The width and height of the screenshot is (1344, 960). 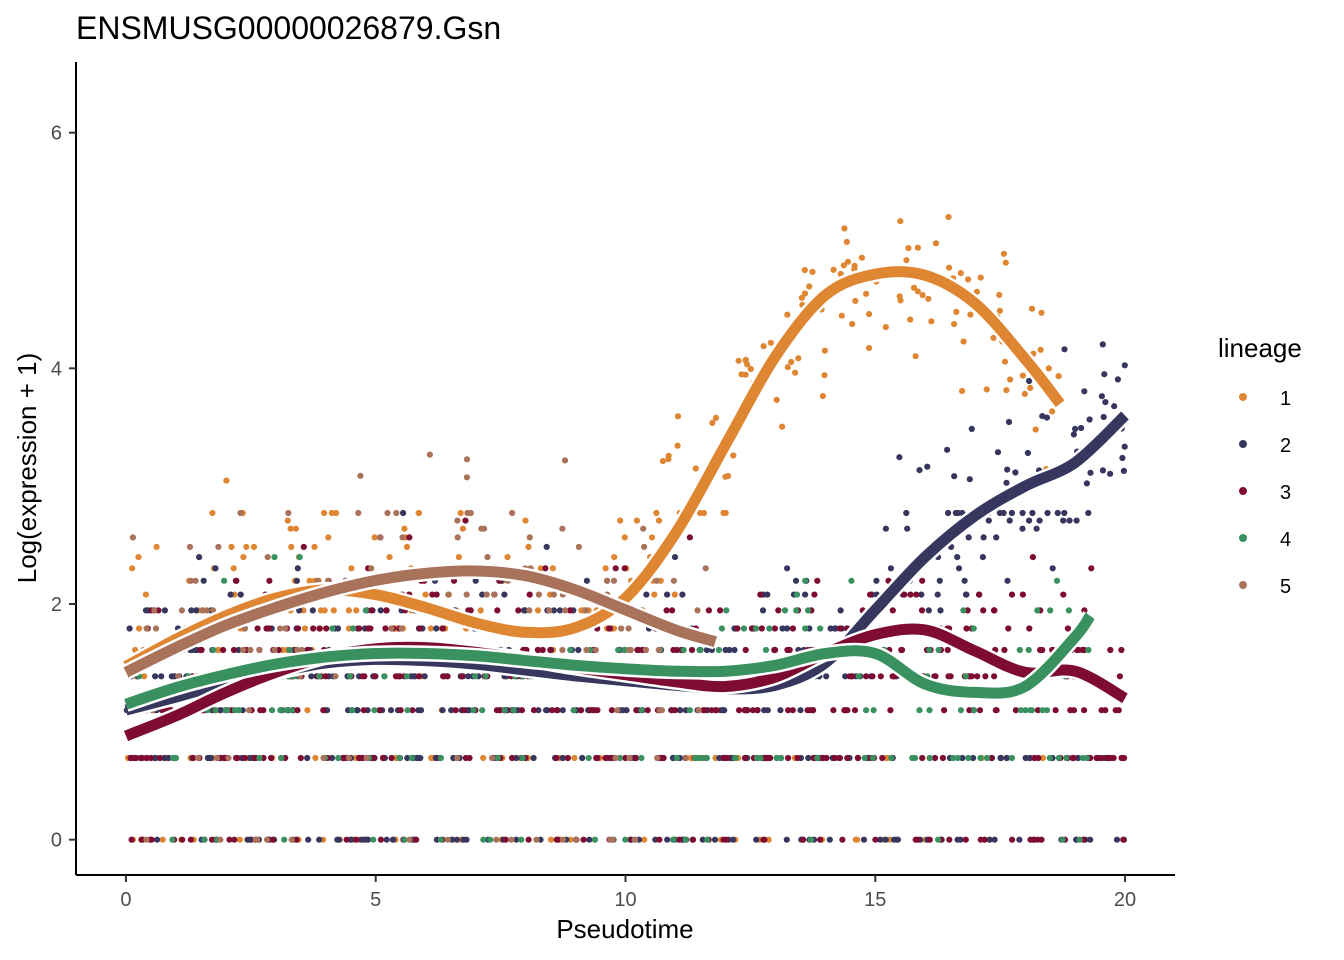 I want to click on legend-title: lineage, so click(x=1260, y=348).